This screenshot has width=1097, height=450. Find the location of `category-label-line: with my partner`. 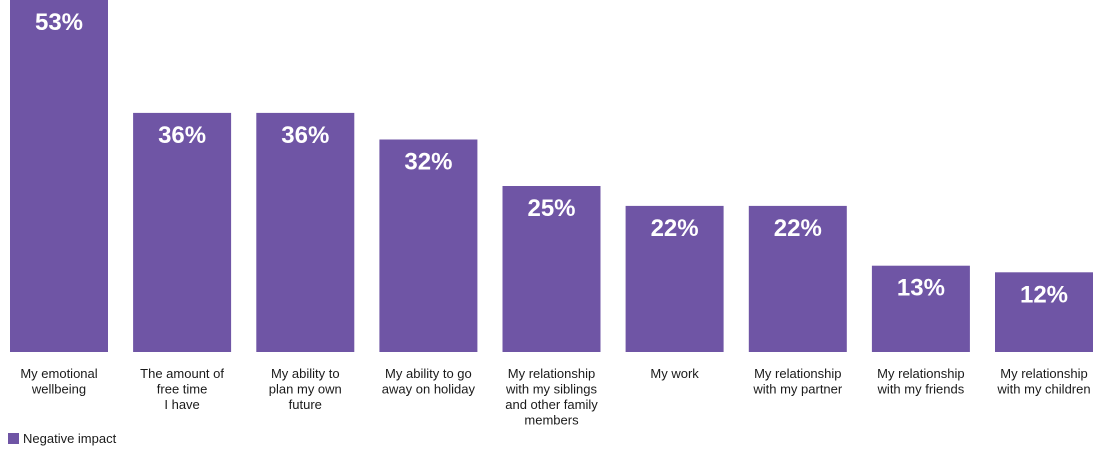

category-label-line: with my partner is located at coordinates (797, 389).